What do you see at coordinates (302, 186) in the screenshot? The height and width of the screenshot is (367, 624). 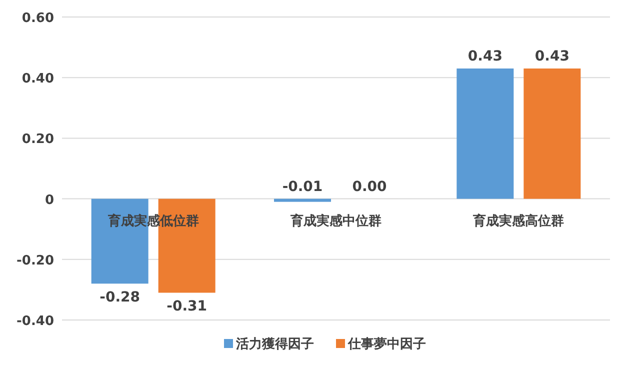 I see `data-label: -0.01` at bounding box center [302, 186].